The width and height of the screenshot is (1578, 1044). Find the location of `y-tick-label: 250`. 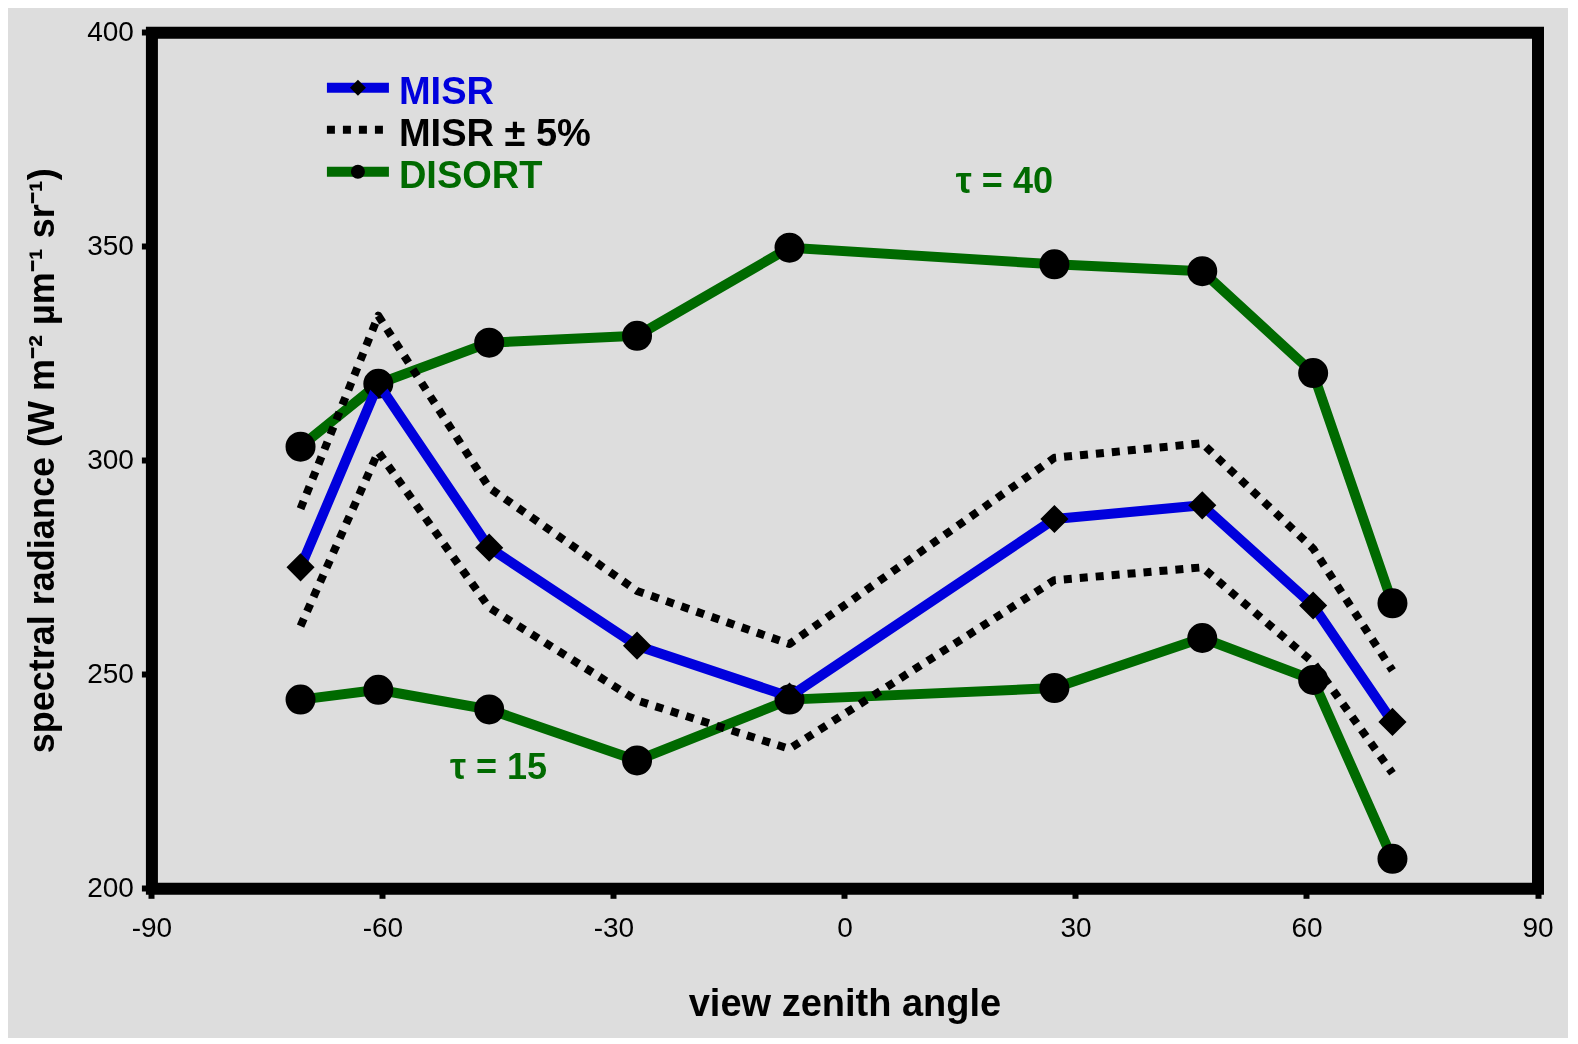

y-tick-label: 250 is located at coordinates (110, 673).